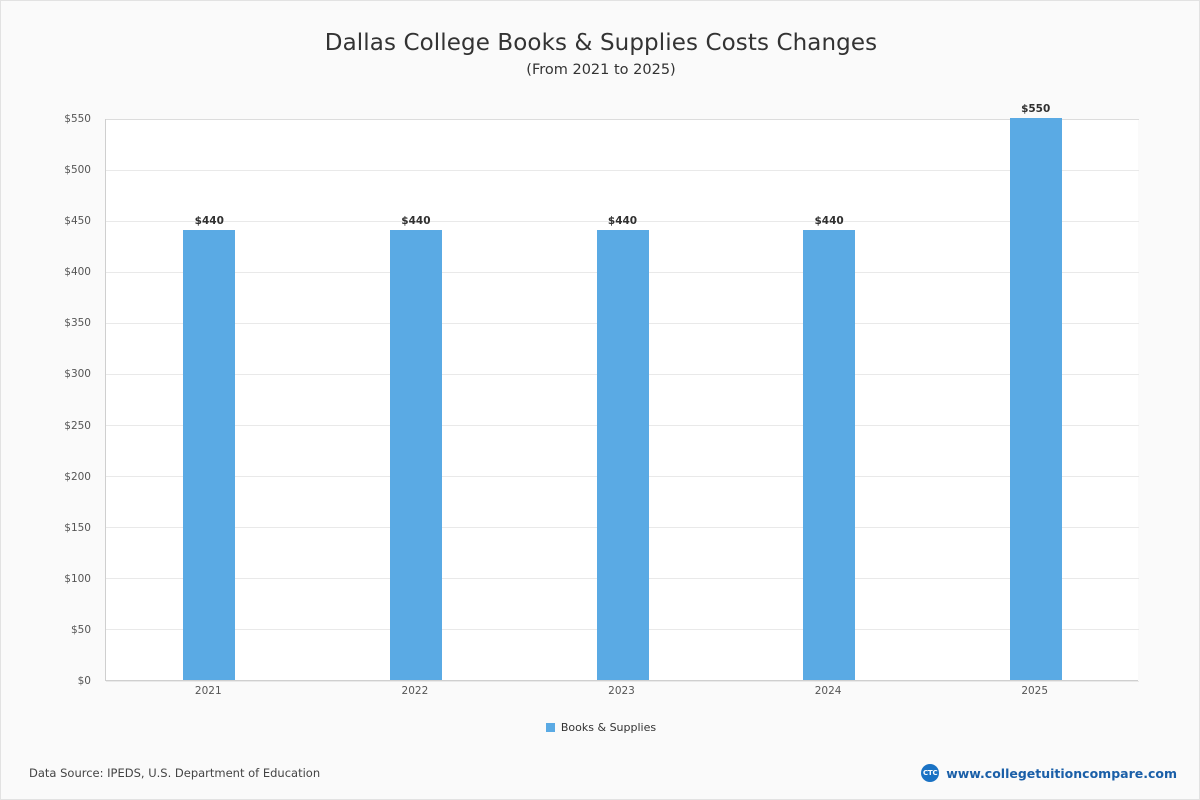 Image resolution: width=1200 pixels, height=800 pixels. I want to click on x-axis-tick-label: 2023, so click(621, 691).